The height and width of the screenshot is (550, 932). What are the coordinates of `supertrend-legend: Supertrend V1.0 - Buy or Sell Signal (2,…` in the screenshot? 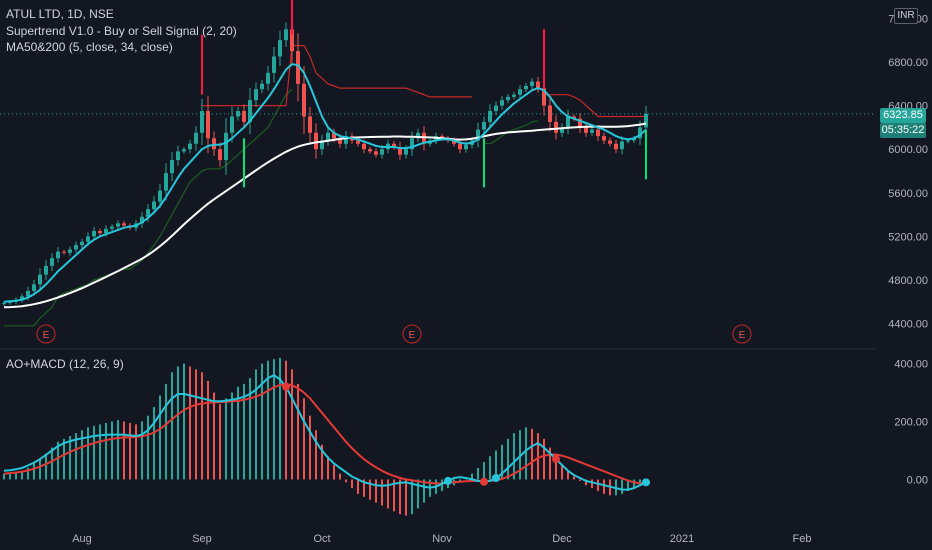 It's located at (121, 31).